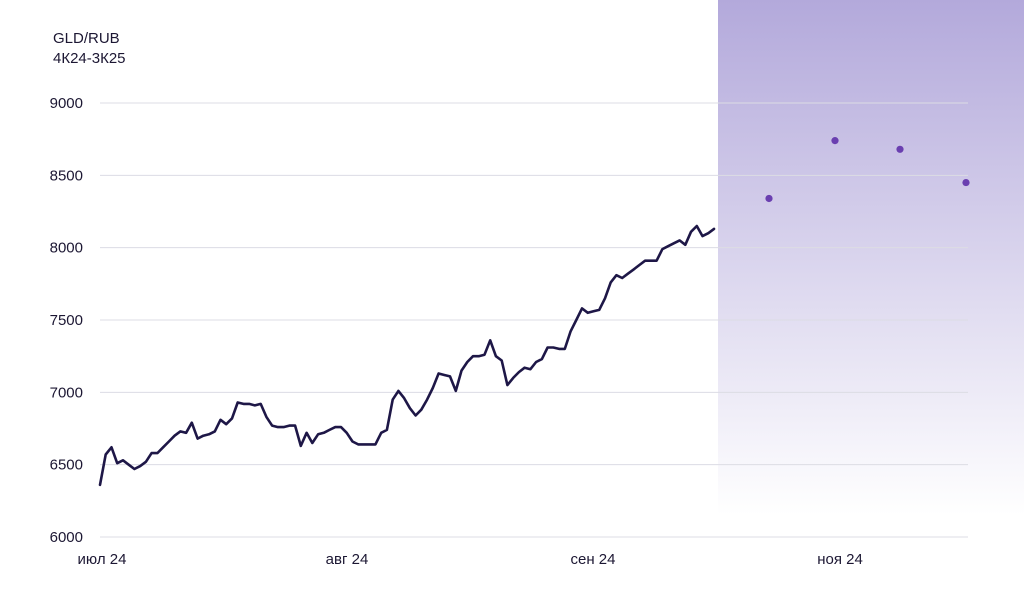  What do you see at coordinates (89, 49) in the screenshot?
I see `chart-title-block: GLD/RUB 4К24-3К25` at bounding box center [89, 49].